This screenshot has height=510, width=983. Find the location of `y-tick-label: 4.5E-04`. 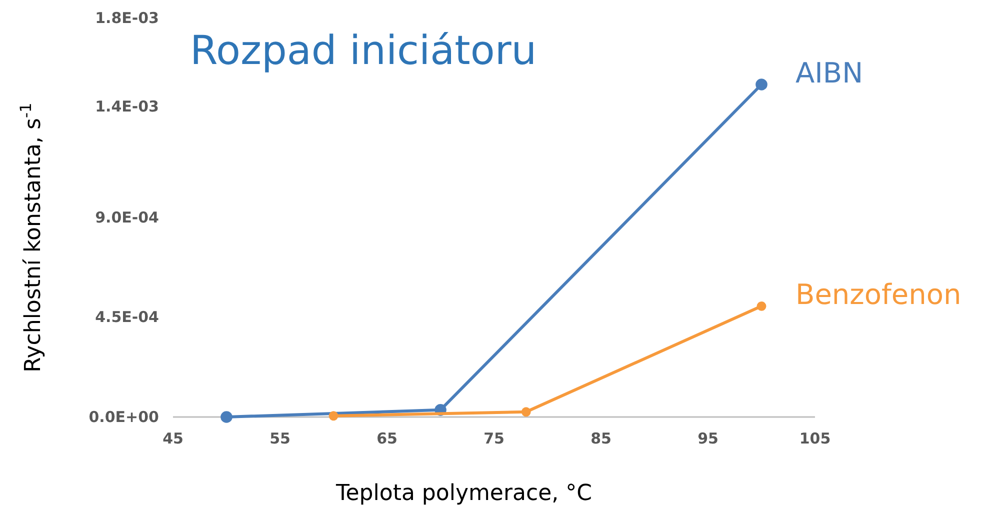

y-tick-label: 4.5E-04 is located at coordinates (127, 317).